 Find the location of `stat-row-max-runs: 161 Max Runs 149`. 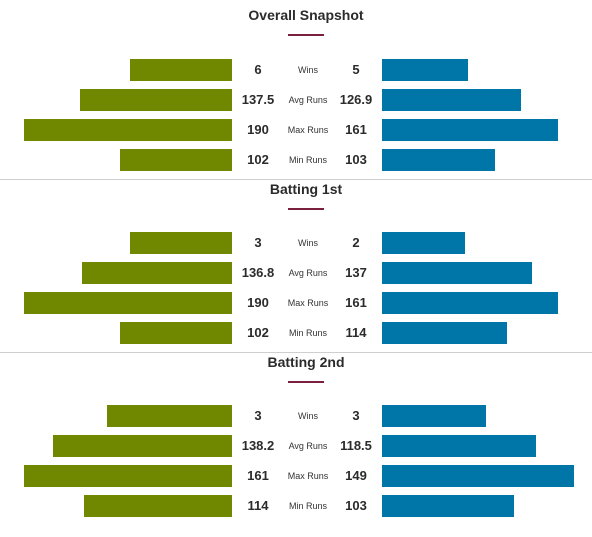

stat-row-max-runs: 161 Max Runs 149 is located at coordinates (296, 476).